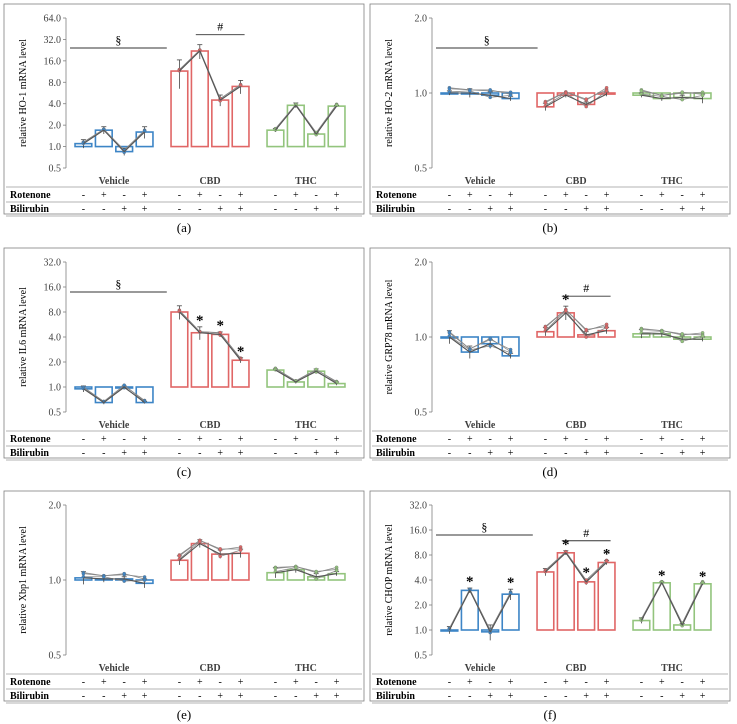 The width and height of the screenshot is (737, 724). What do you see at coordinates (53, 40) in the screenshot?
I see `y-tick-label: 32.0` at bounding box center [53, 40].